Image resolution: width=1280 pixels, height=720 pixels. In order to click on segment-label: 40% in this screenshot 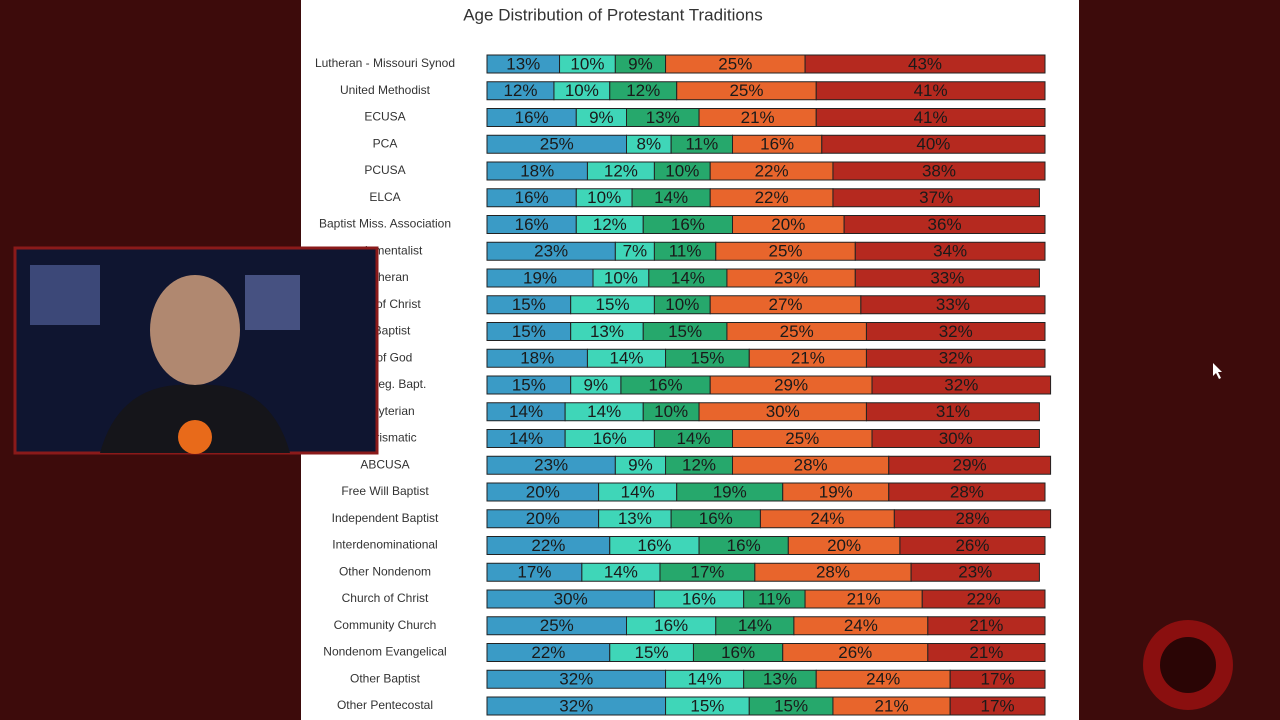, I will do `click(933, 144)`.